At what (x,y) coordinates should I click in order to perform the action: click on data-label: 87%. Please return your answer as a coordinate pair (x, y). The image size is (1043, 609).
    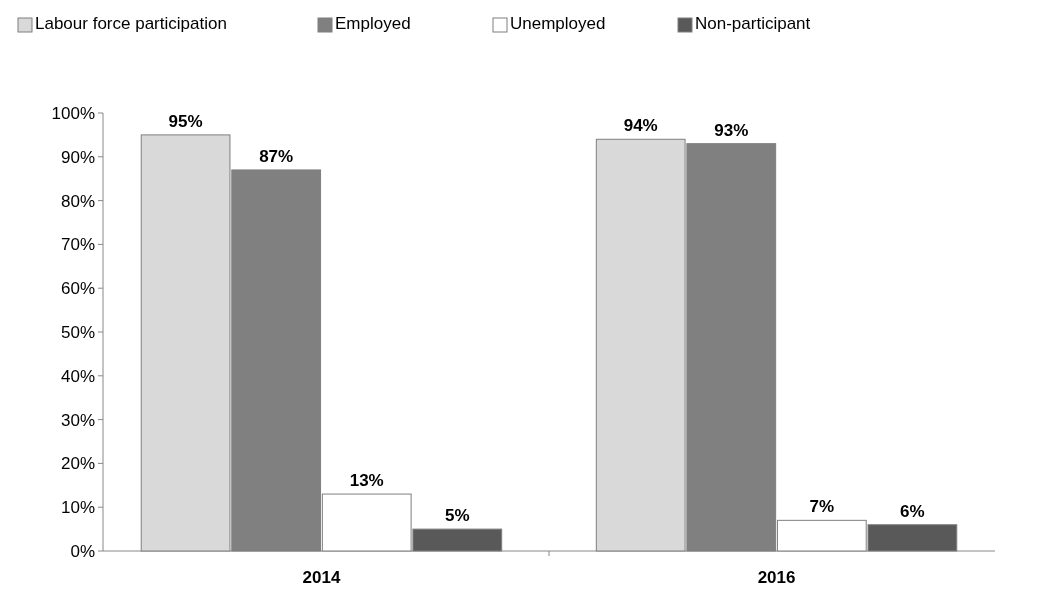
    Looking at the image, I should click on (276, 156).